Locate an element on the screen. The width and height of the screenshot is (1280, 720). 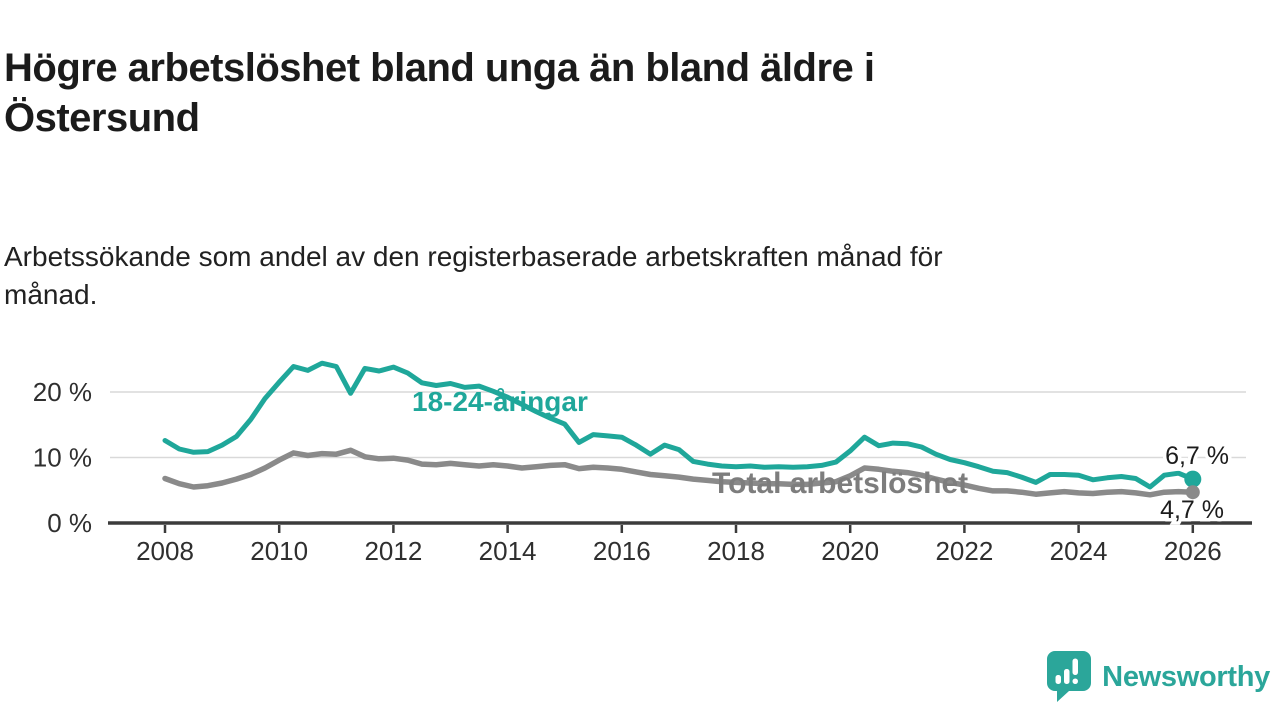
y-tick-label-10: 10 % is located at coordinates (62, 458).